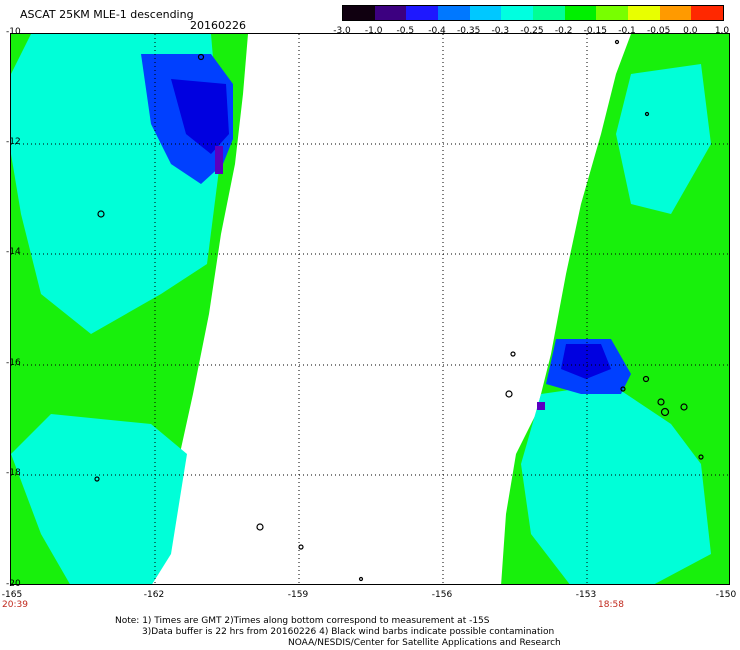 The height and width of the screenshot is (650, 740). What do you see at coordinates (586, 595) in the screenshot?
I see `lon-label: -153` at bounding box center [586, 595].